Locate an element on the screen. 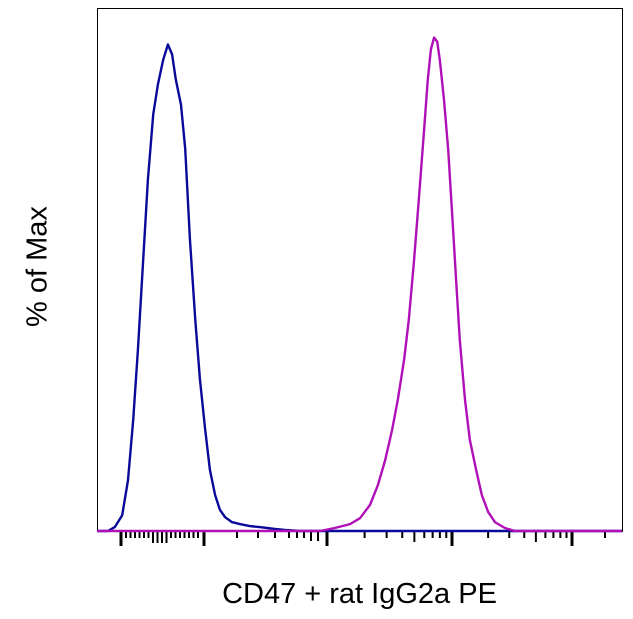 This screenshot has height=619, width=633. x-axis-ticks is located at coordinates (362, 539).